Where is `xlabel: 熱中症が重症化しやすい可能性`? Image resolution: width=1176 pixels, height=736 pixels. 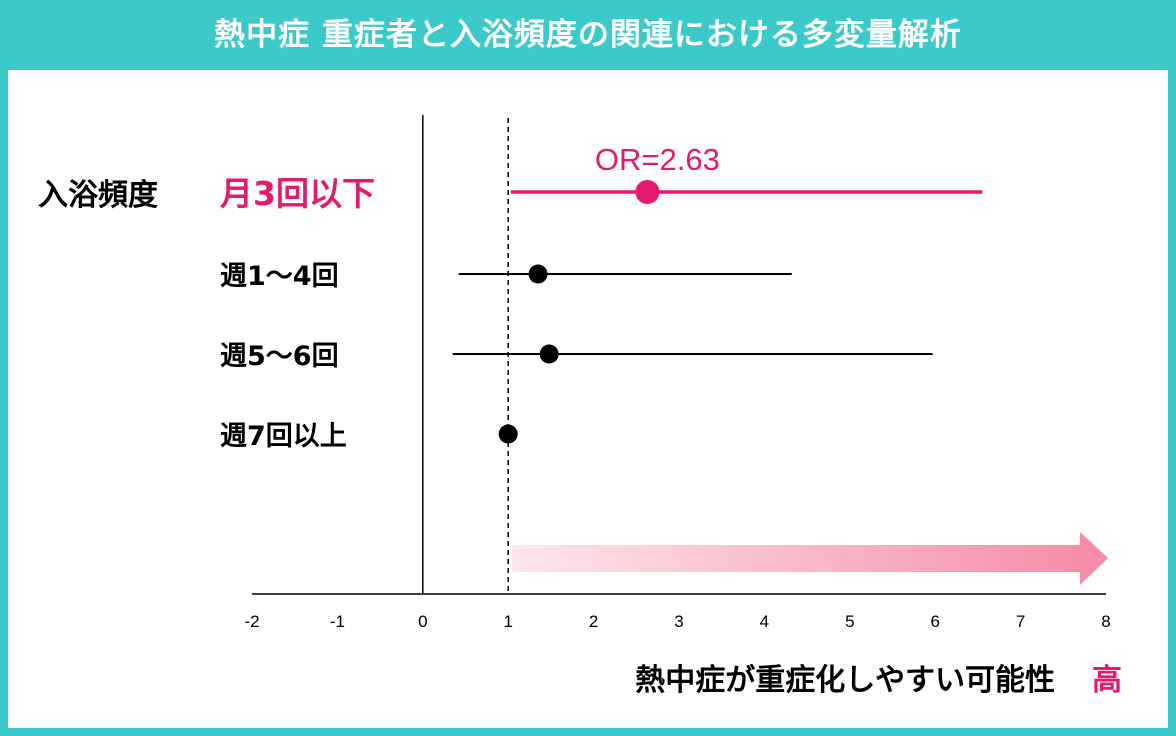 xlabel: 熱中症が重症化しやすい可能性 is located at coordinates (845, 680).